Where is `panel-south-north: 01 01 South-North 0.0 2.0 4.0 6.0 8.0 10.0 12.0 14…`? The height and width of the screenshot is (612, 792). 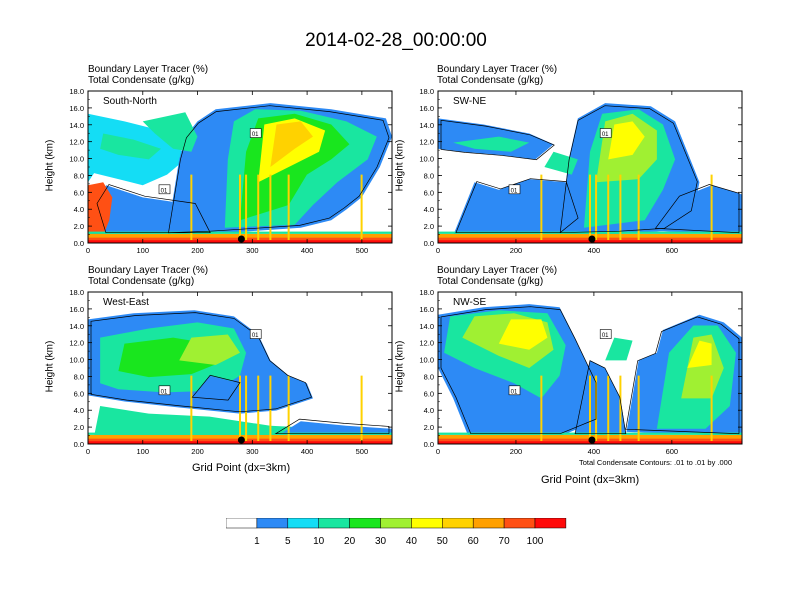 panel-south-north: 01 01 South-North 0.0 2.0 4.0 6.0 8.0 10.0 12.0 14… is located at coordinates (231, 171).